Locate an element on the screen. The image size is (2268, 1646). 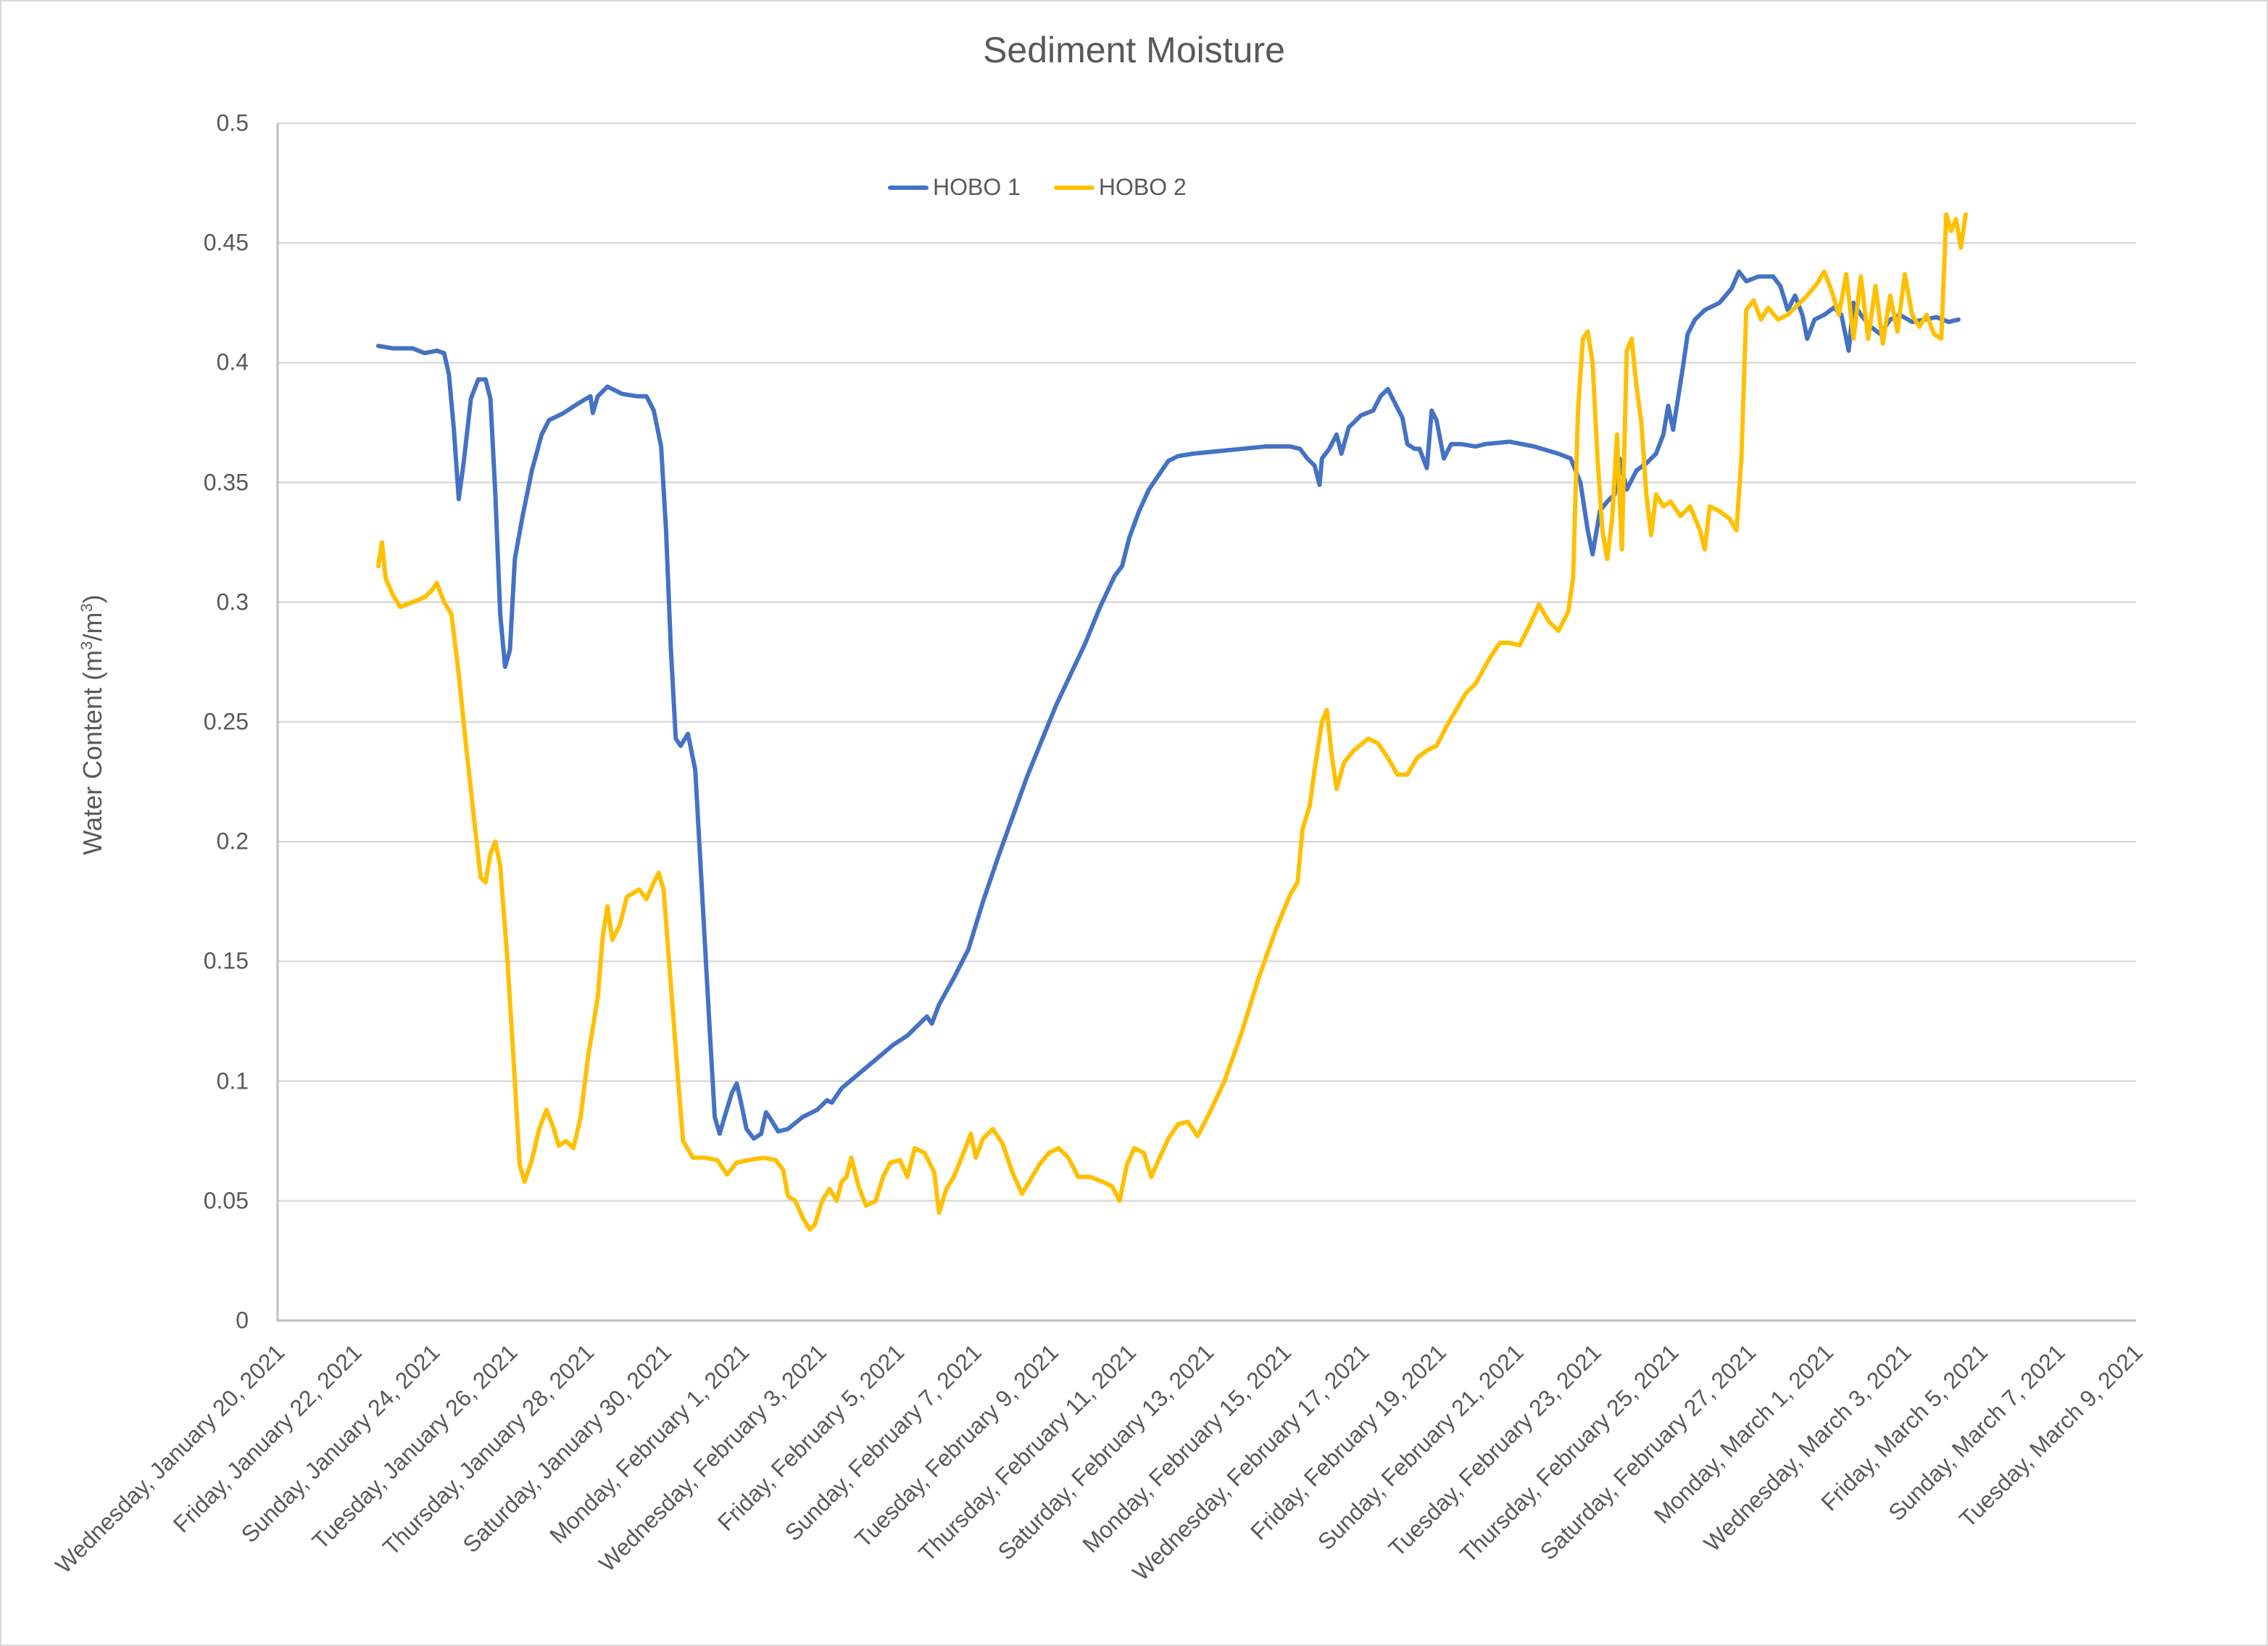
legend-item-hobo-1: HOBO 1 is located at coordinates (954, 188).